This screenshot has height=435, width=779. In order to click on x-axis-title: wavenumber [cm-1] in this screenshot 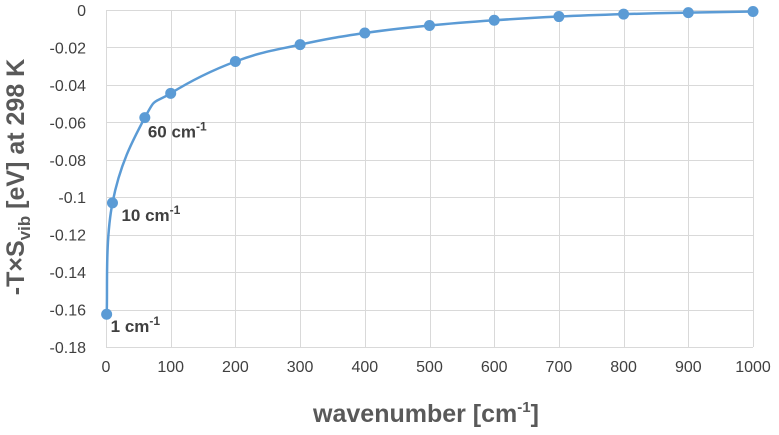, I will do `click(425, 413)`.